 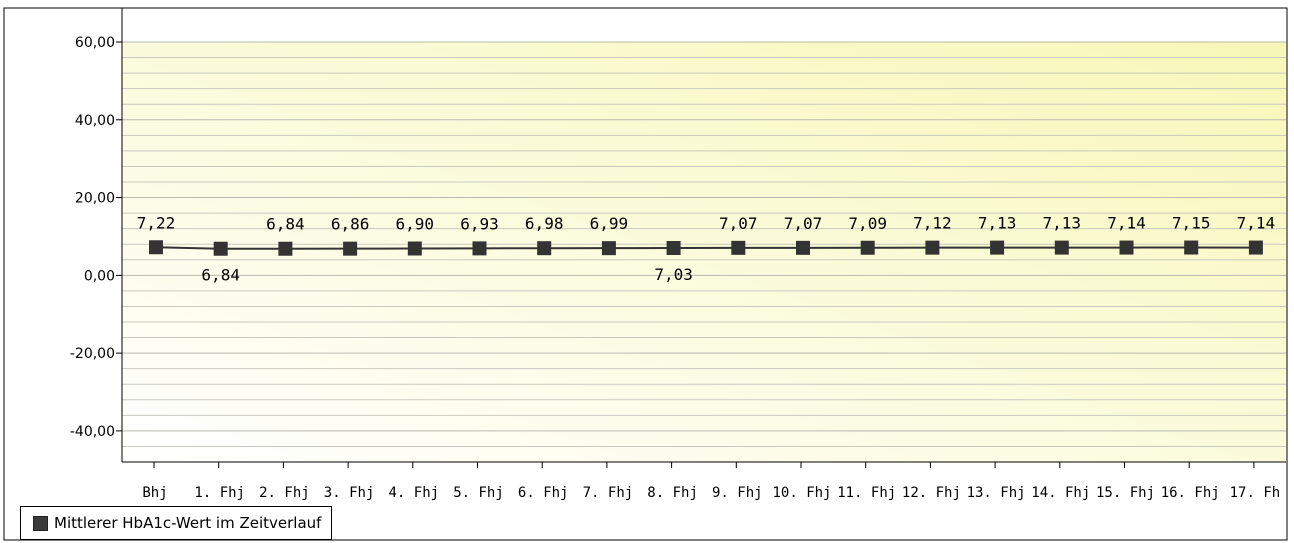 I want to click on x-tick-label: 3. Fhj, so click(x=349, y=493).